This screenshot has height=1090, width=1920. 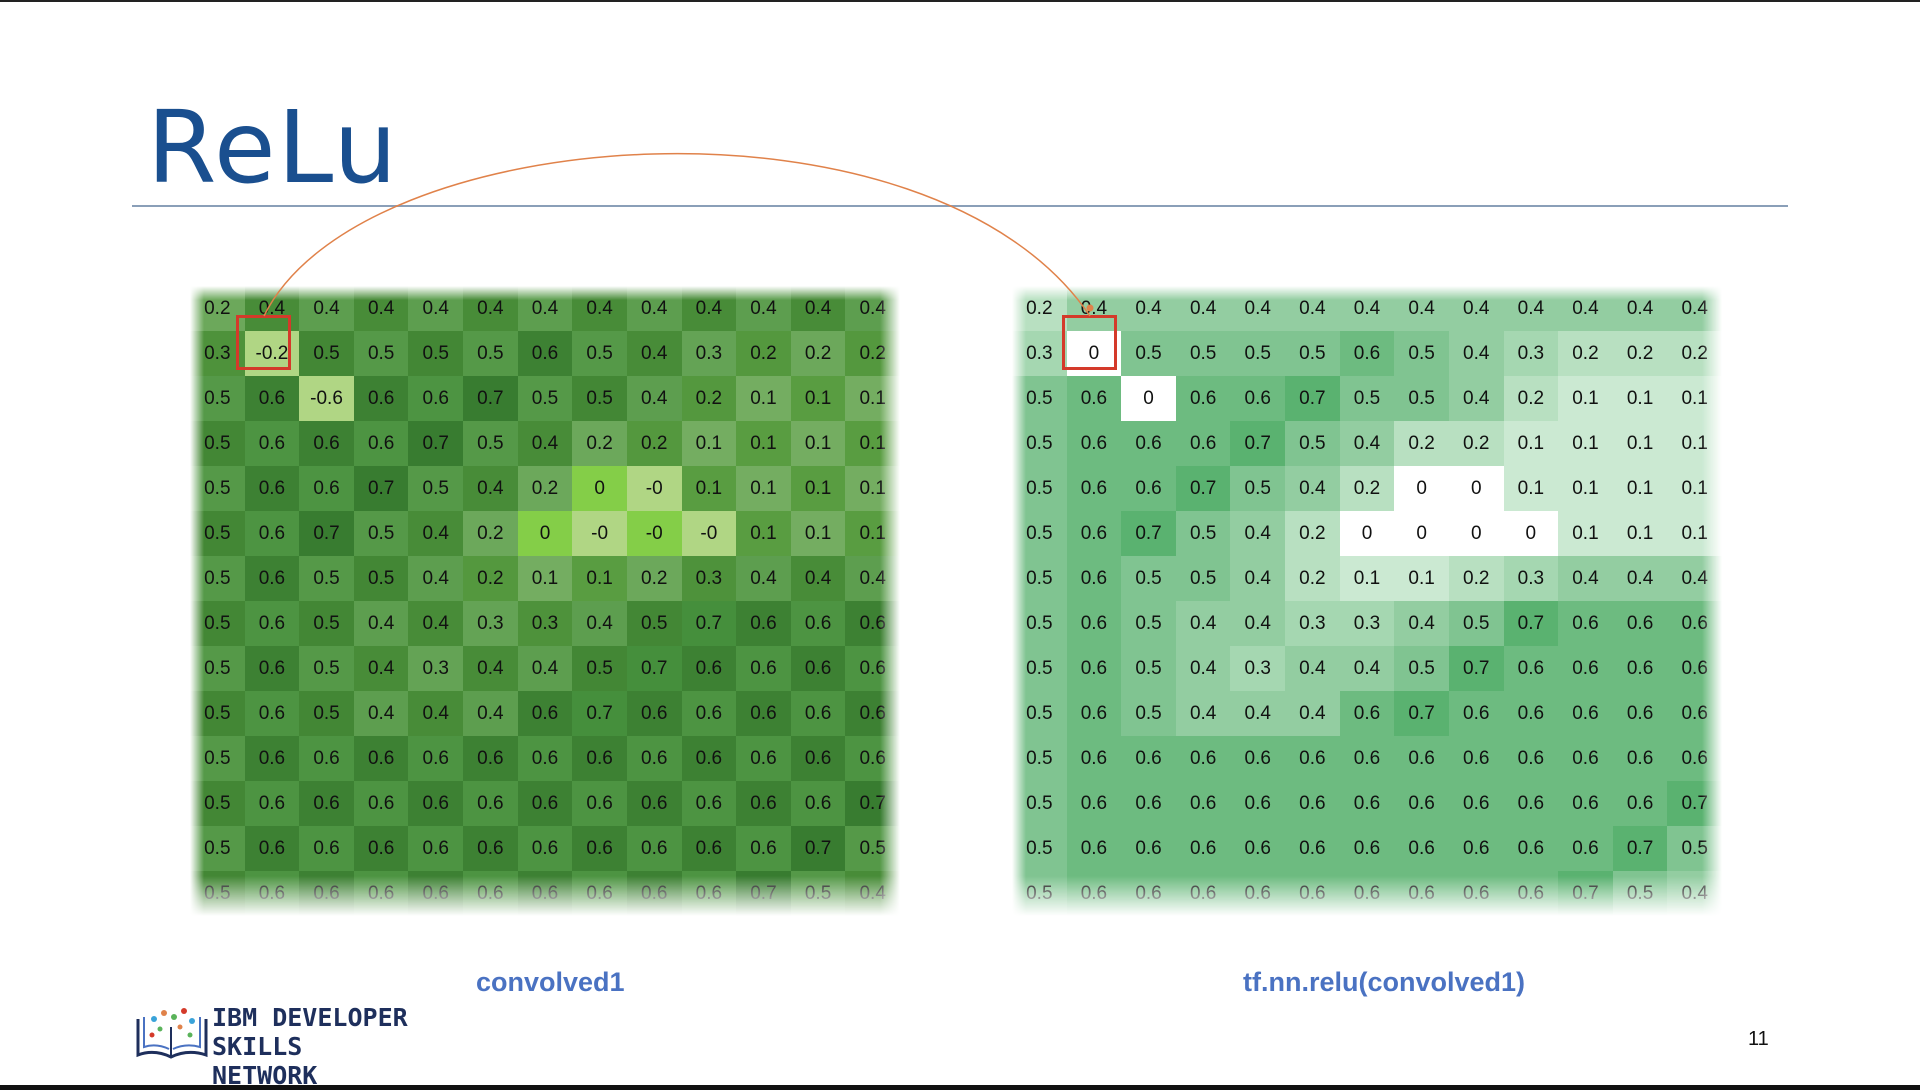 What do you see at coordinates (677, 234) in the screenshot?
I see `mapping-arc-path` at bounding box center [677, 234].